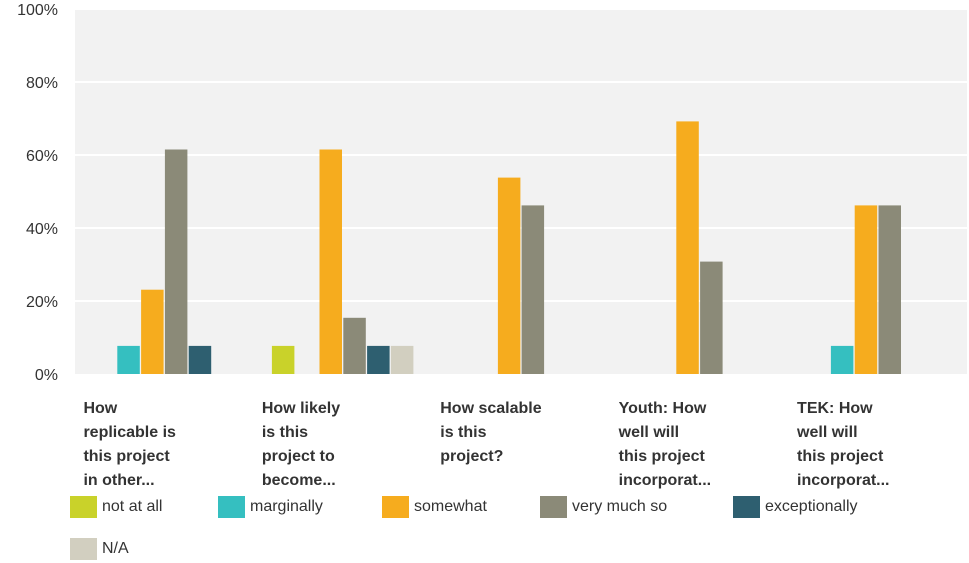  Describe the element at coordinates (42, 302) in the screenshot. I see `y-tick-label: 20%` at that location.